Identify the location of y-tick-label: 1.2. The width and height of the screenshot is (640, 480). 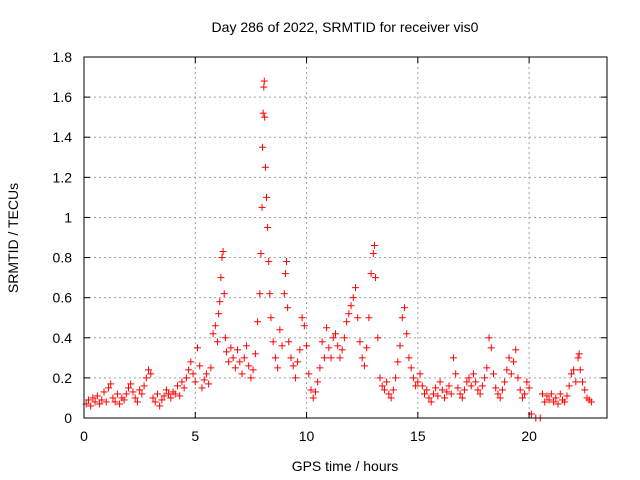
(63, 177).